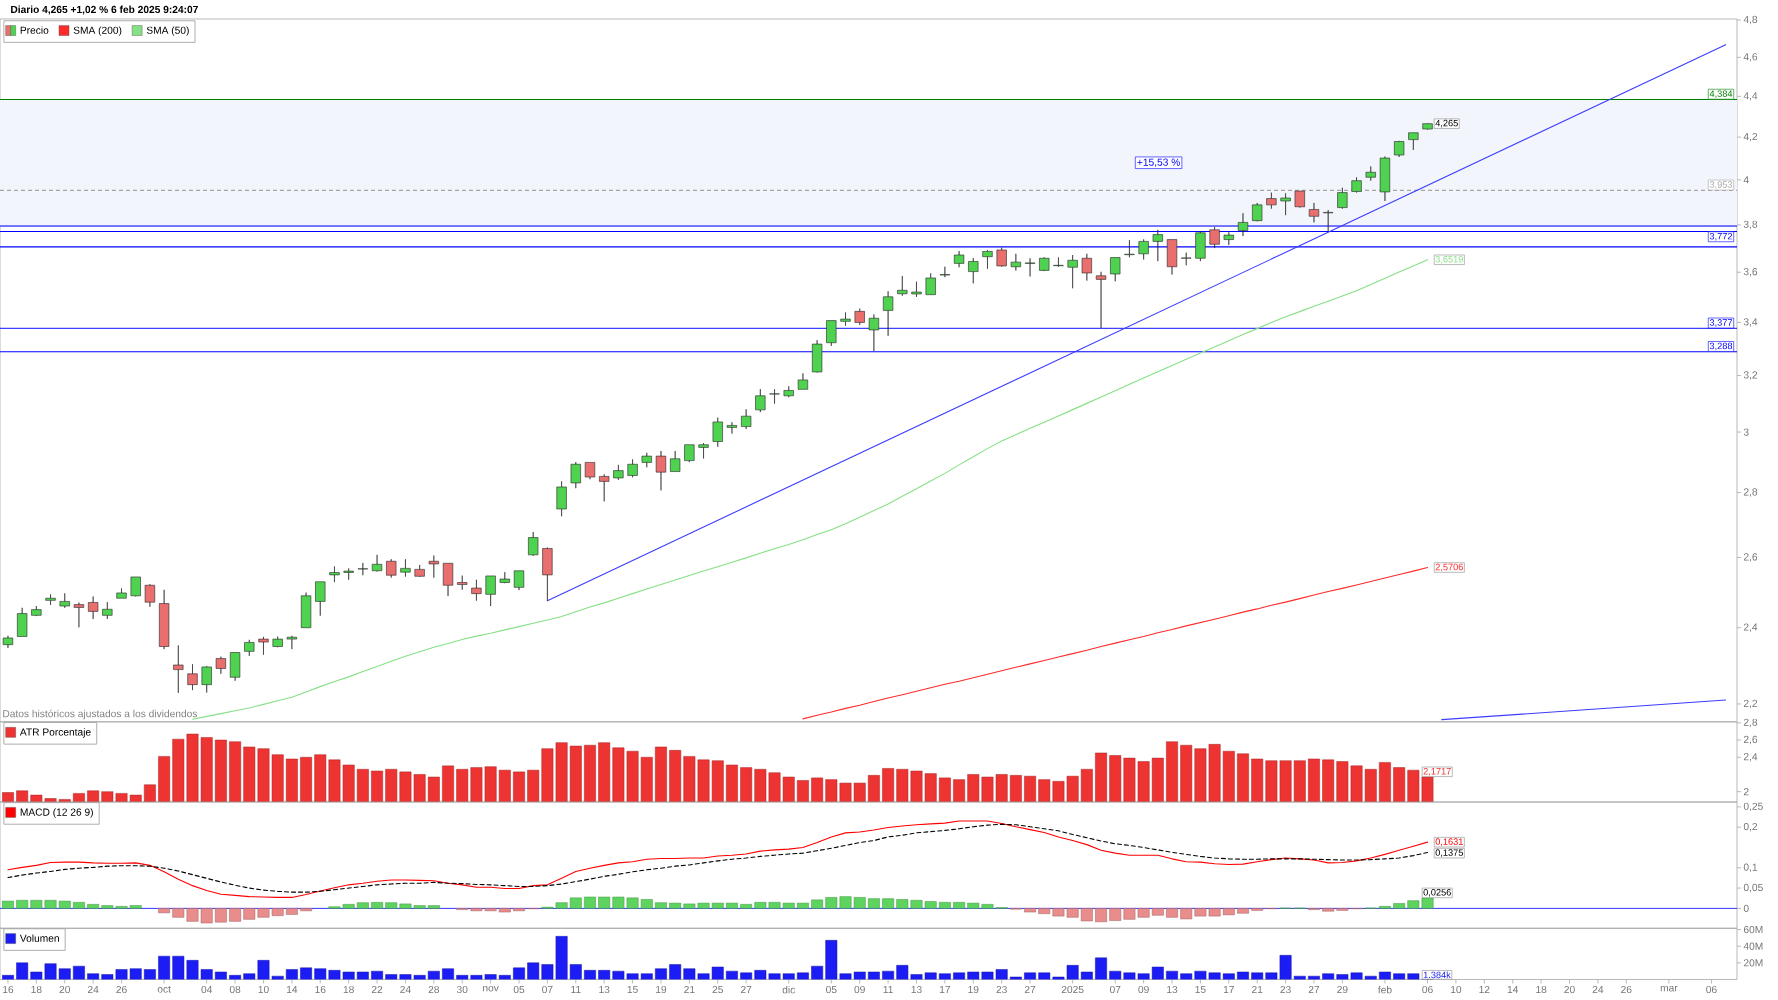 This screenshot has height=1000, width=1778. Describe the element at coordinates (1437, 893) in the screenshot. I see `data-label: 0,0256` at that location.